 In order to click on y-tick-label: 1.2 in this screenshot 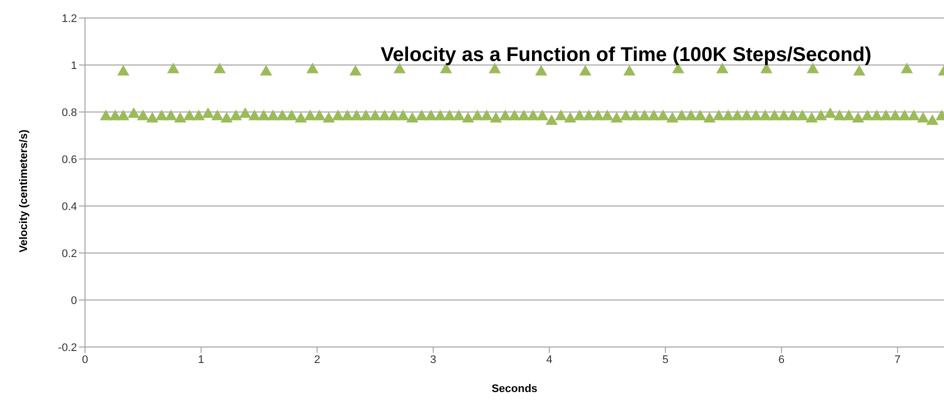, I will do `click(69, 18)`.